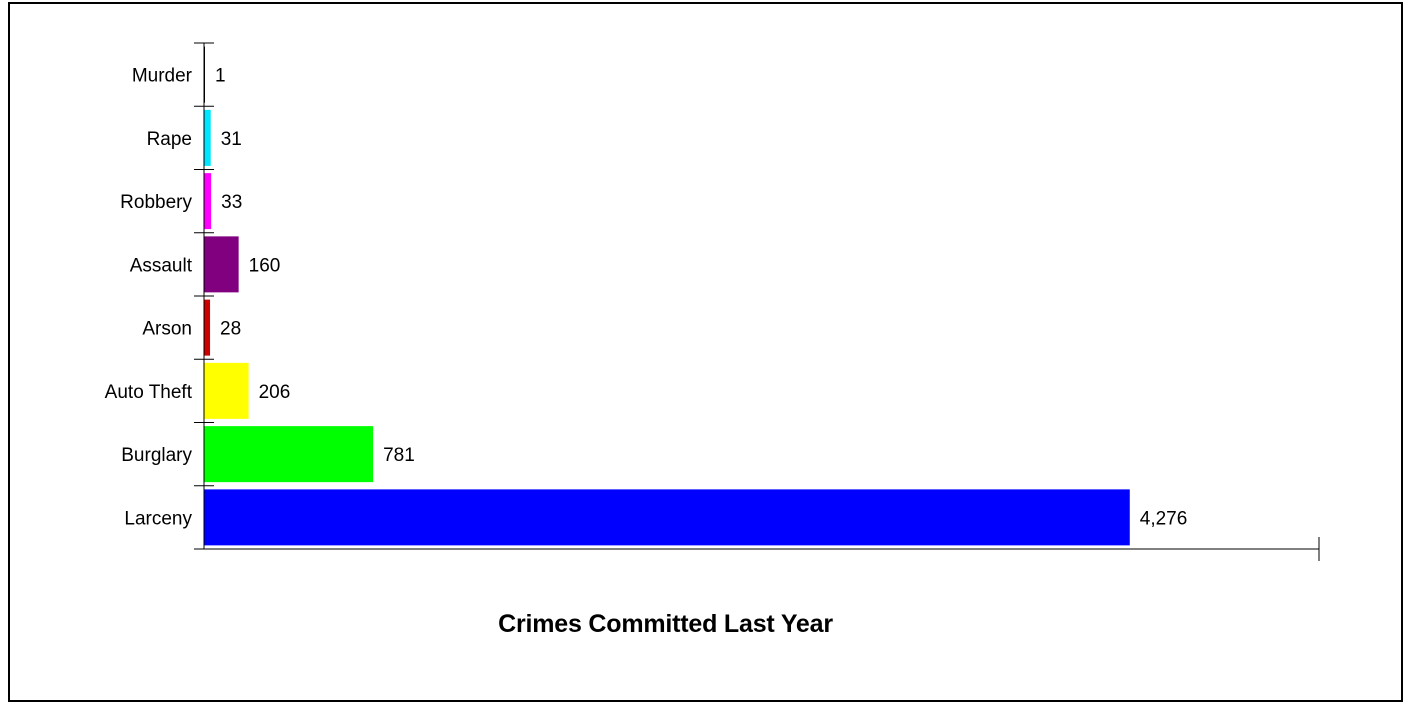 The width and height of the screenshot is (1405, 702). What do you see at coordinates (207, 137) in the screenshot?
I see `bar-rape` at bounding box center [207, 137].